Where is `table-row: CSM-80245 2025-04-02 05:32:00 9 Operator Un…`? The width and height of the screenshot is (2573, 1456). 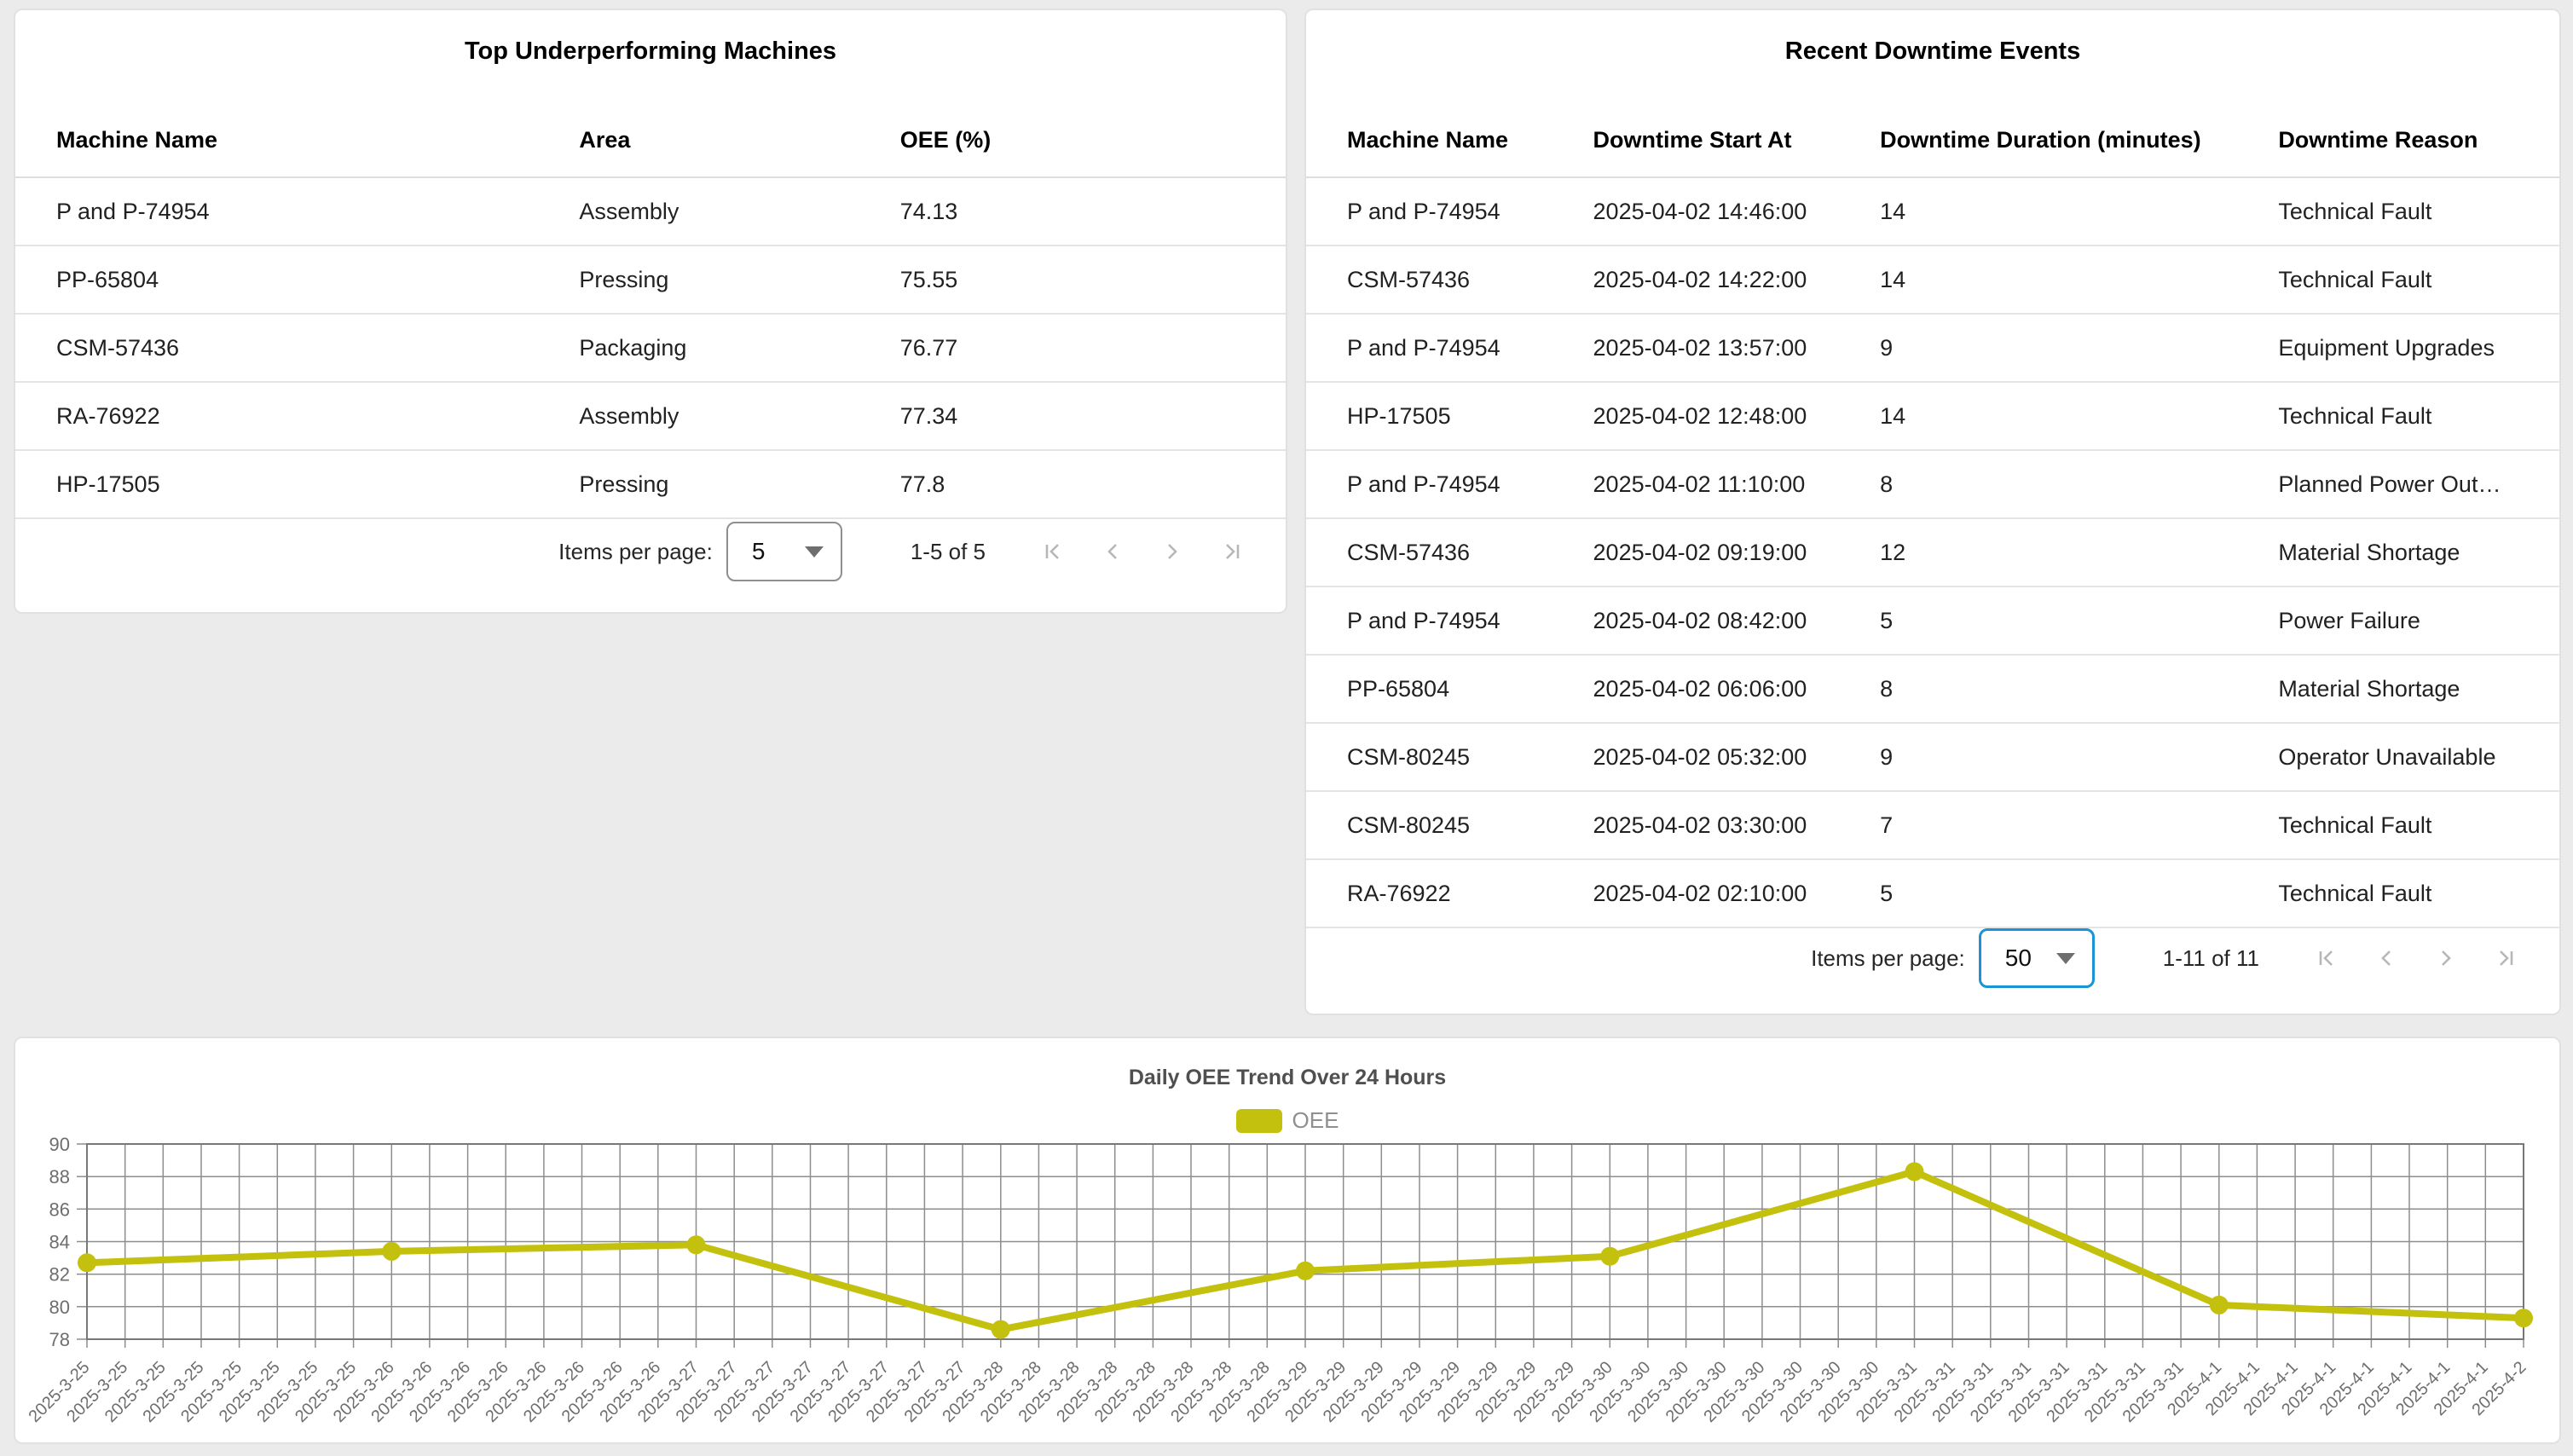 table-row: CSM-80245 2025-04-02 05:32:00 9 Operator Un… is located at coordinates (1932, 758).